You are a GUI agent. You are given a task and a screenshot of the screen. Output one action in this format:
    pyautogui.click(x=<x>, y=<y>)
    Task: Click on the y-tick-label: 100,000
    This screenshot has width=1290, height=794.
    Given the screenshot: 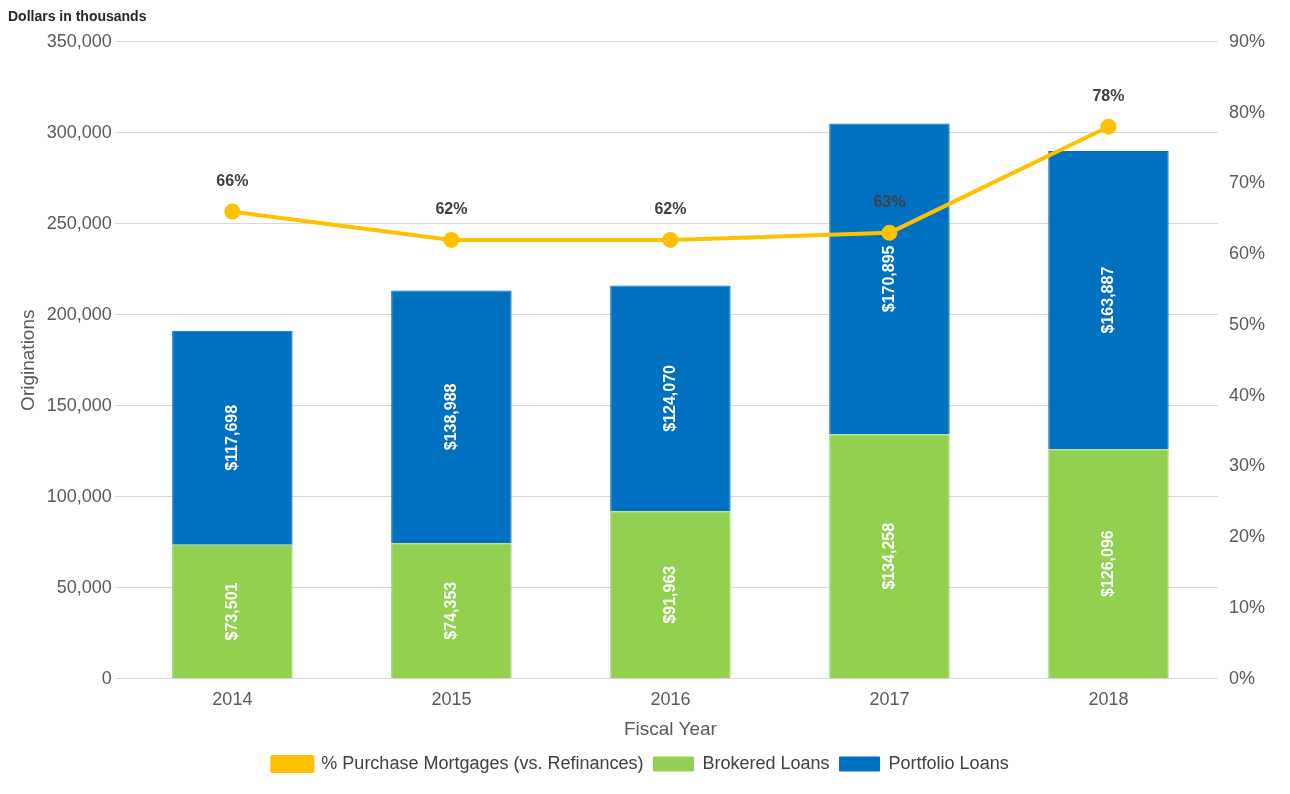 What is the action you would take?
    pyautogui.click(x=79, y=495)
    